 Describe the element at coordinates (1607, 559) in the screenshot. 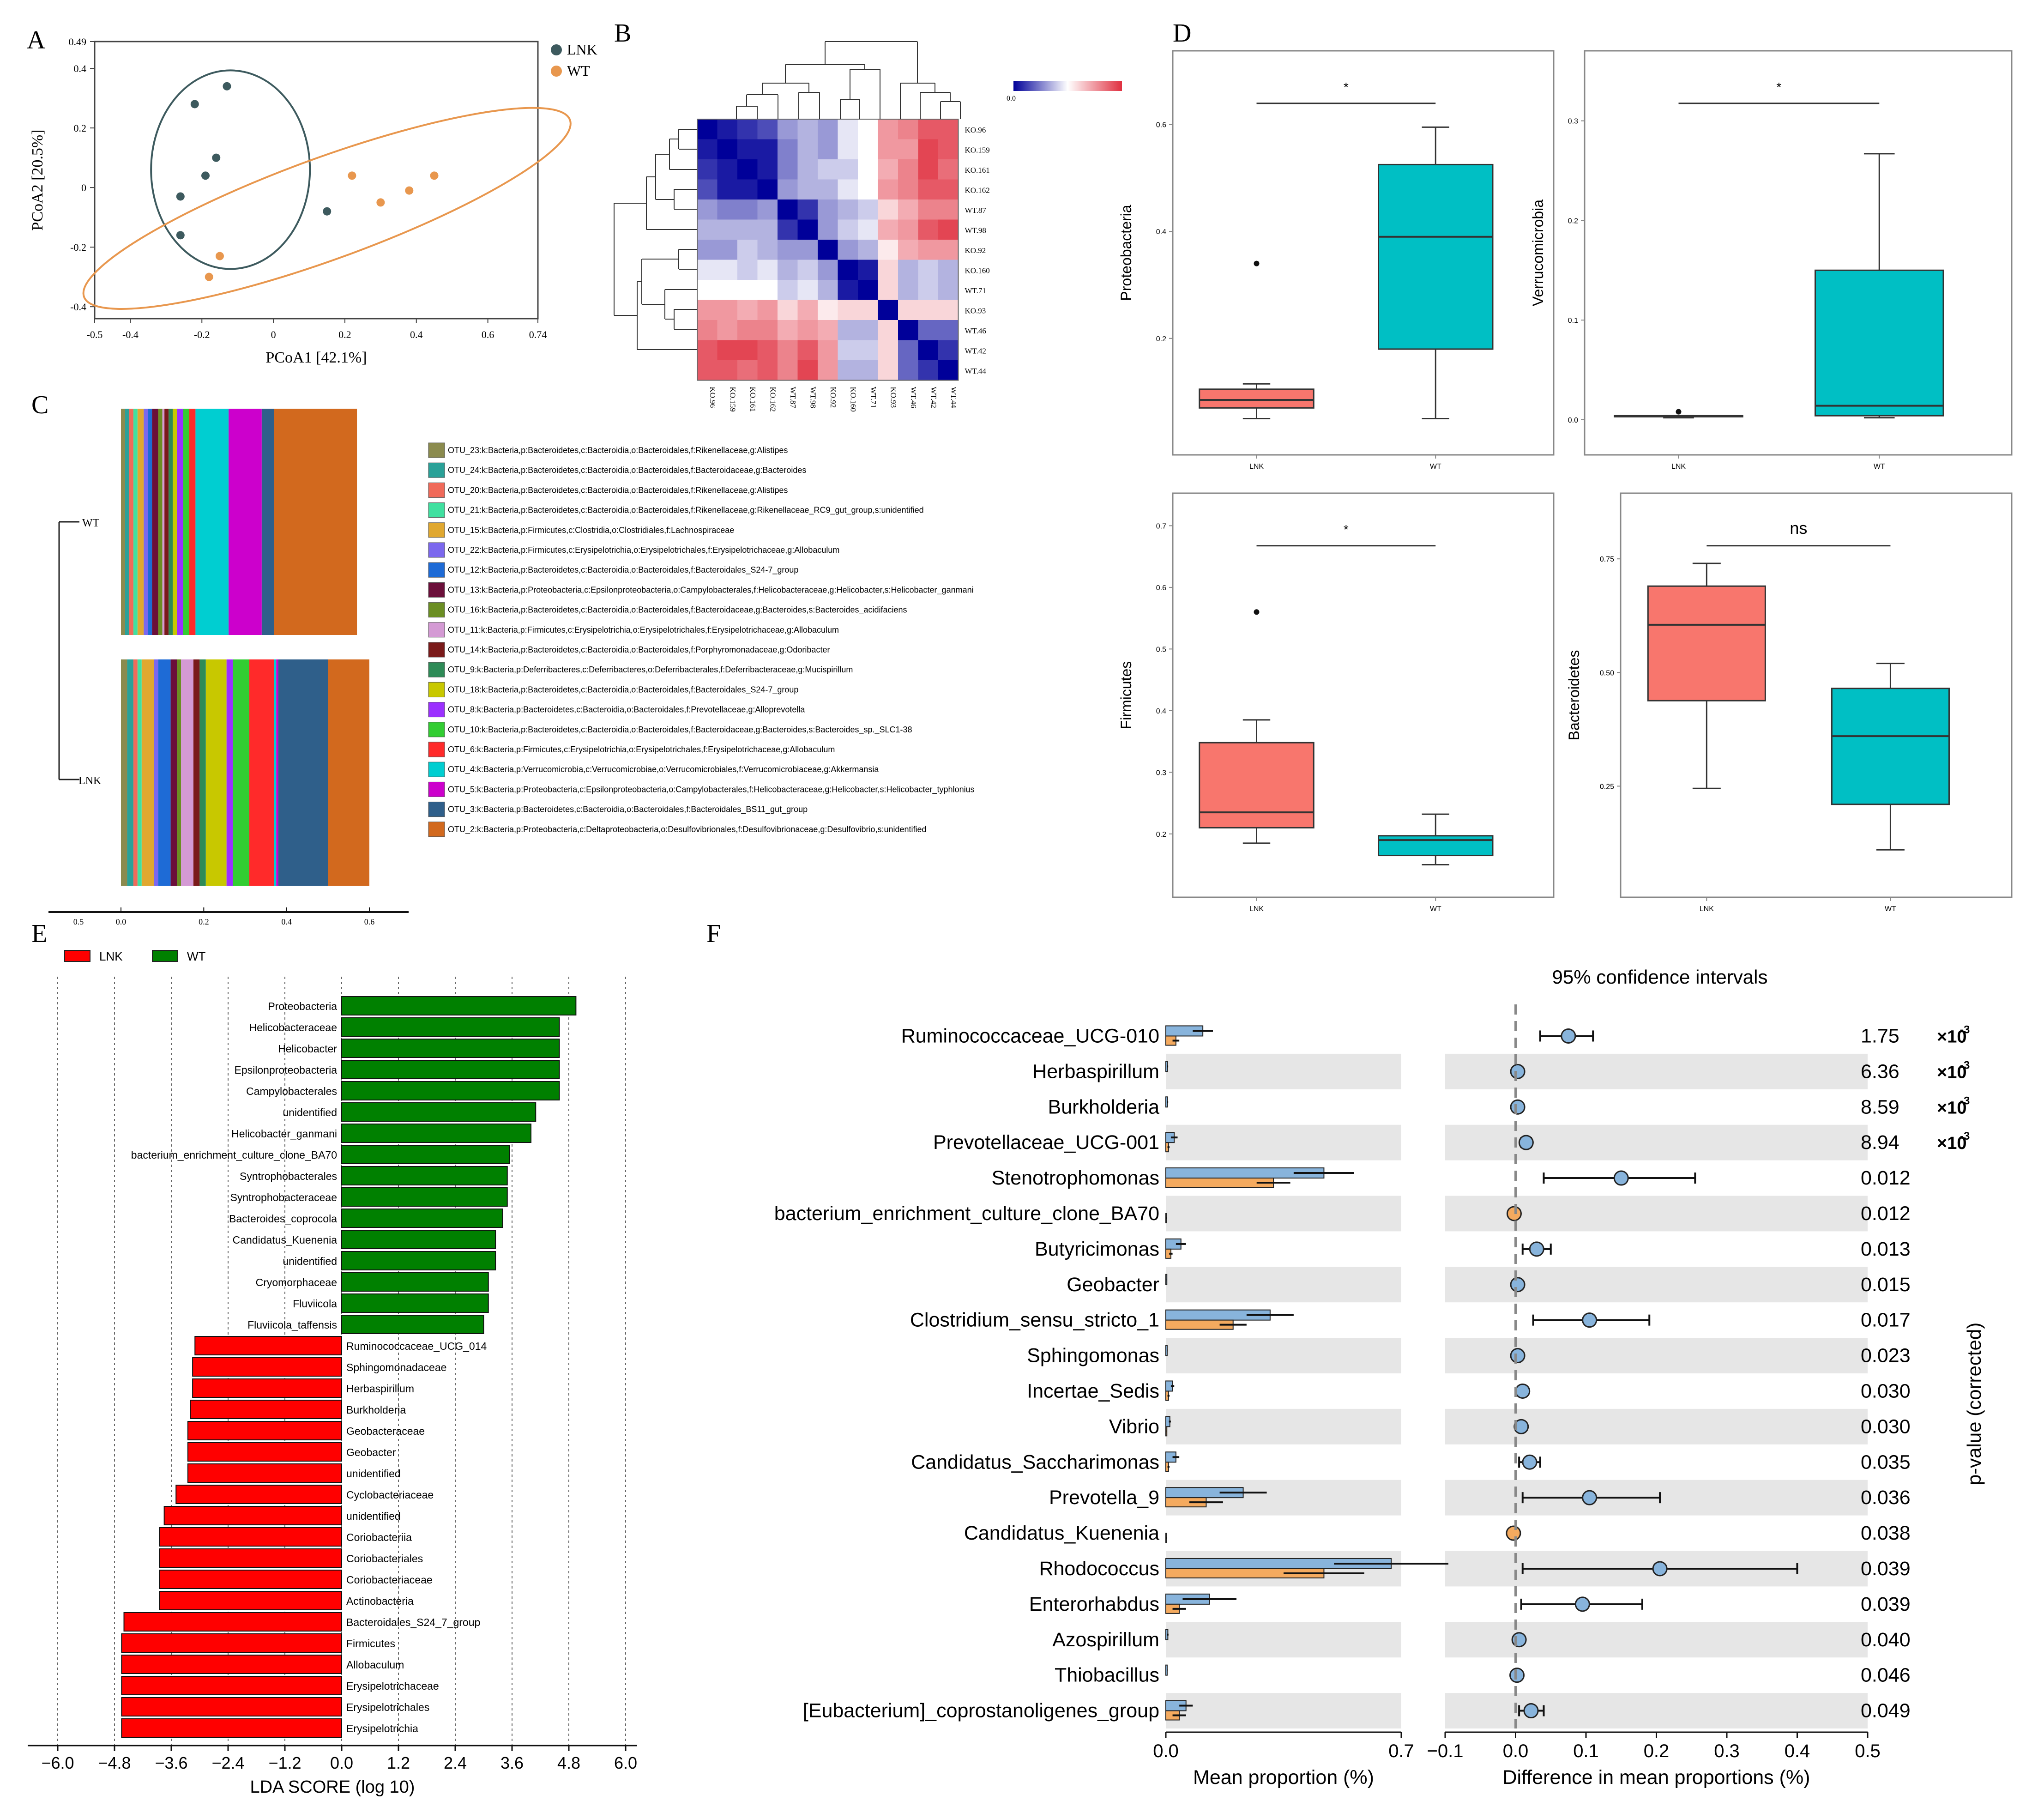

I see `y-tick-label: 0.75` at that location.